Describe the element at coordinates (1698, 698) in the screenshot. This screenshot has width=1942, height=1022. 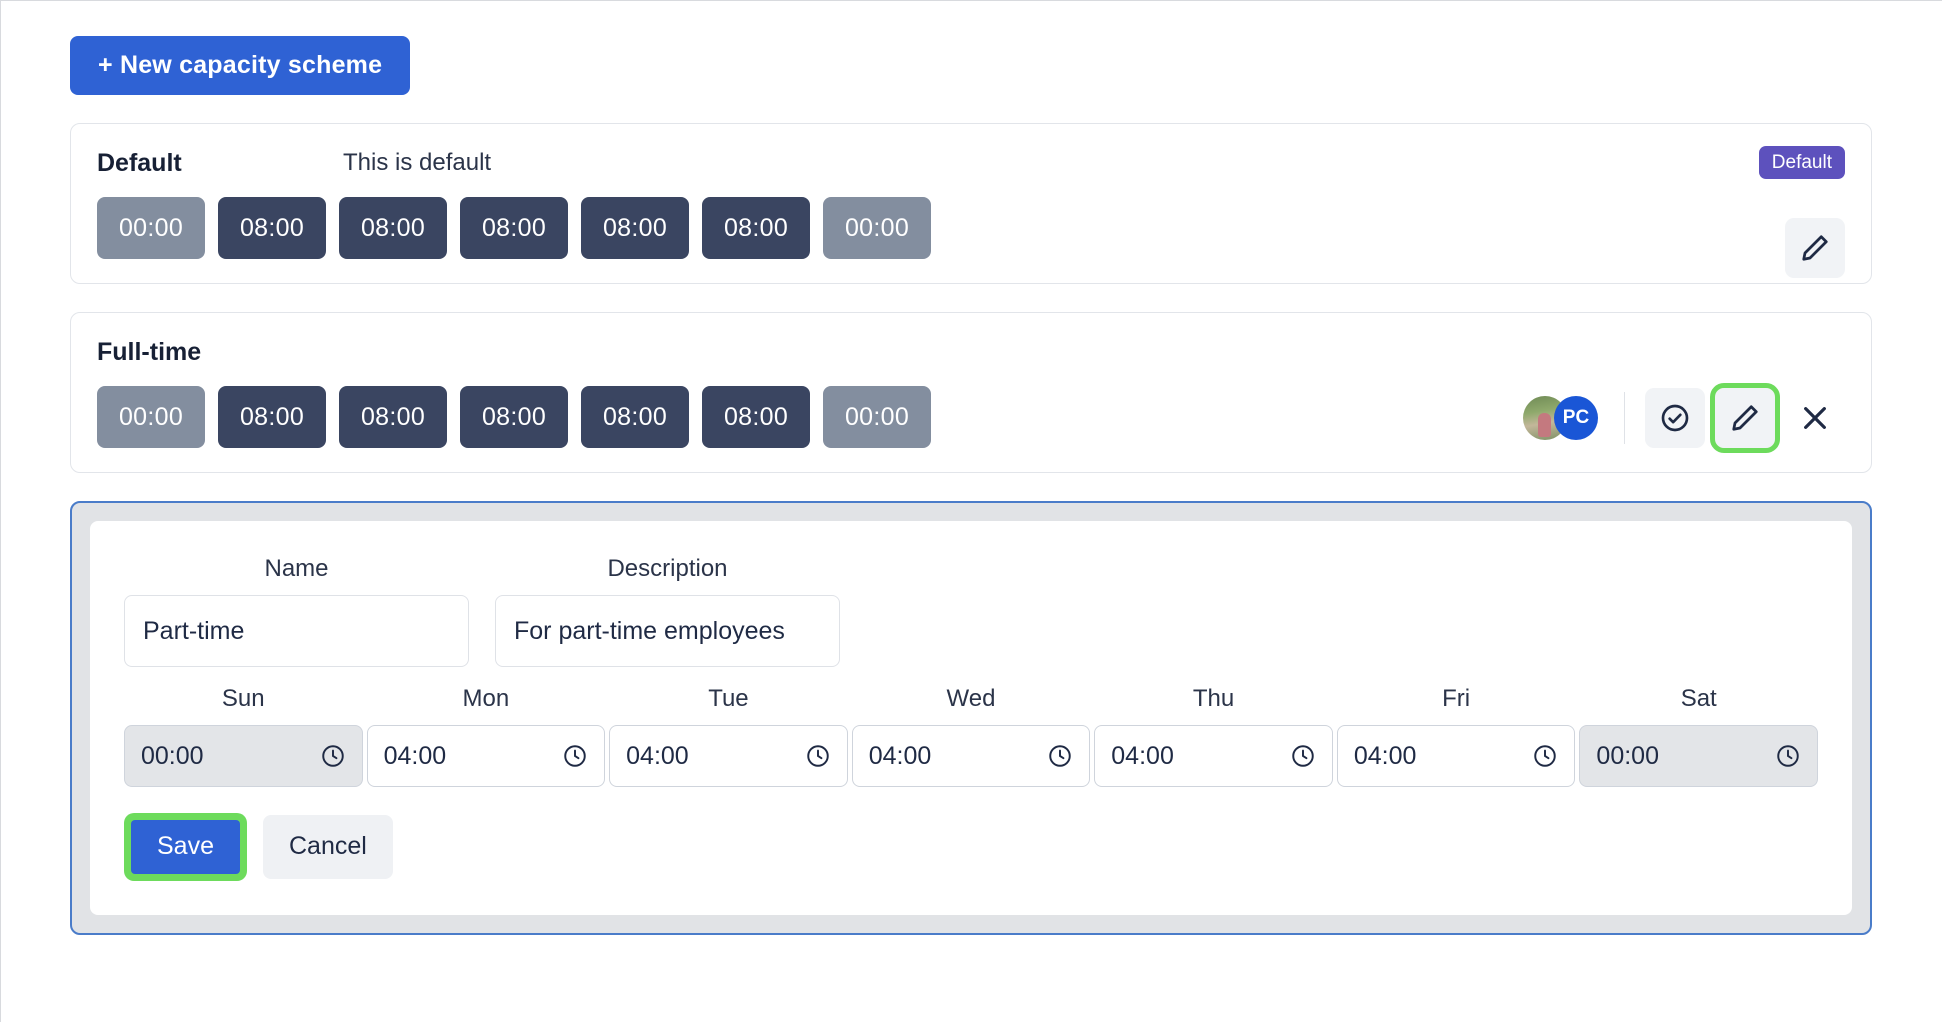
I see `day-label: Sat` at that location.